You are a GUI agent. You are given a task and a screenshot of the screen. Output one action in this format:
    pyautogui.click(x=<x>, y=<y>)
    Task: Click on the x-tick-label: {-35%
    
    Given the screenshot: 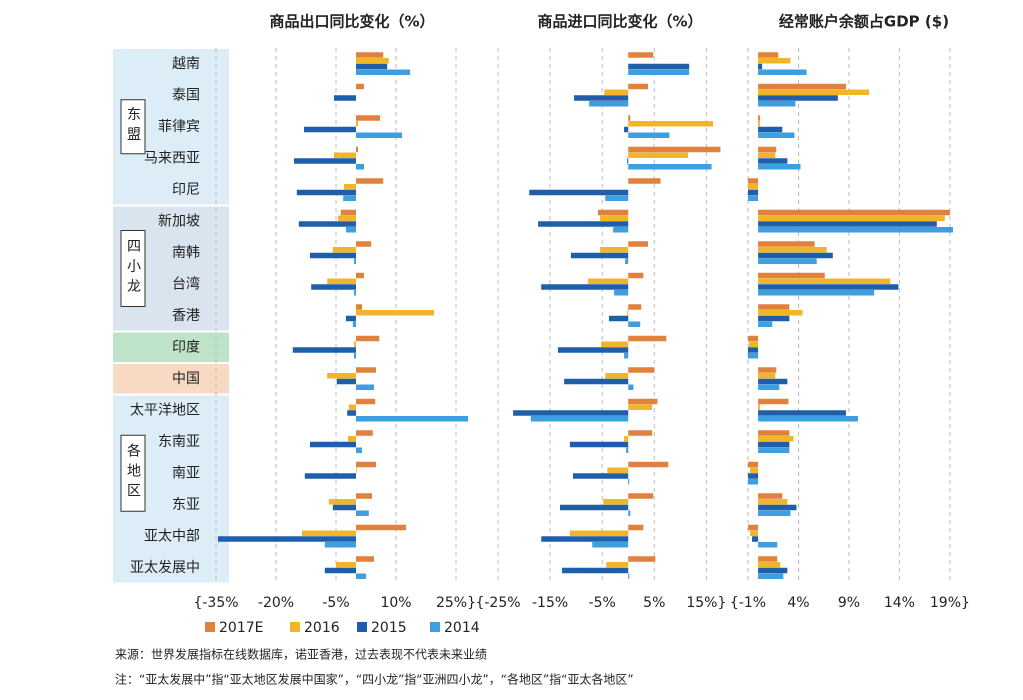 What is the action you would take?
    pyautogui.click(x=215, y=603)
    